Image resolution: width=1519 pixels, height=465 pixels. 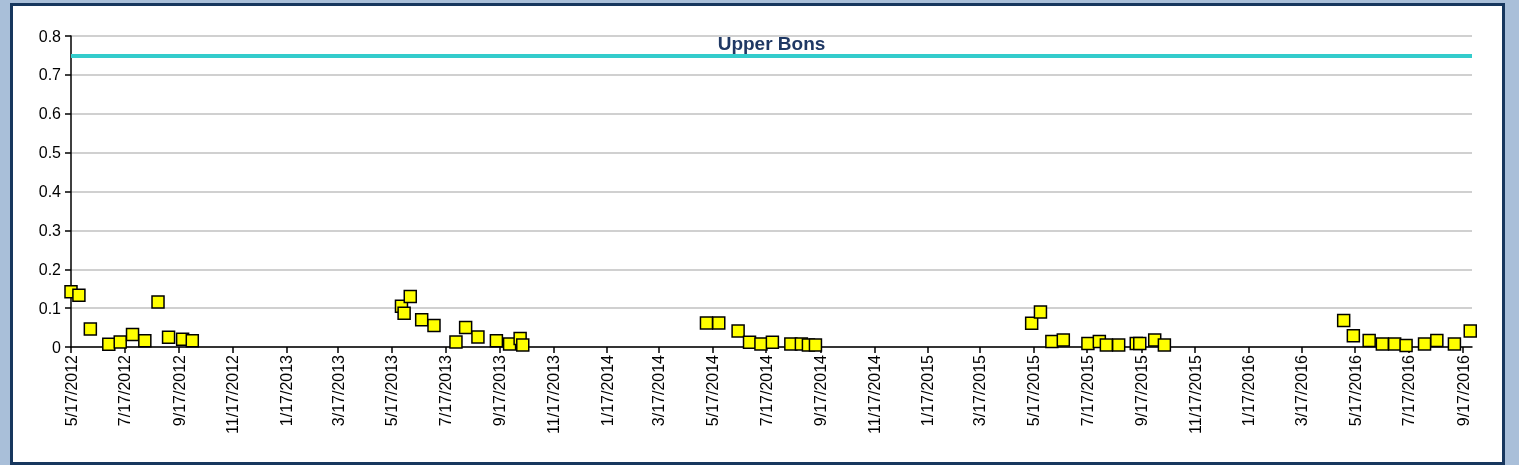 What do you see at coordinates (50, 269) in the screenshot?
I see `y-tick-label: 0.2` at bounding box center [50, 269].